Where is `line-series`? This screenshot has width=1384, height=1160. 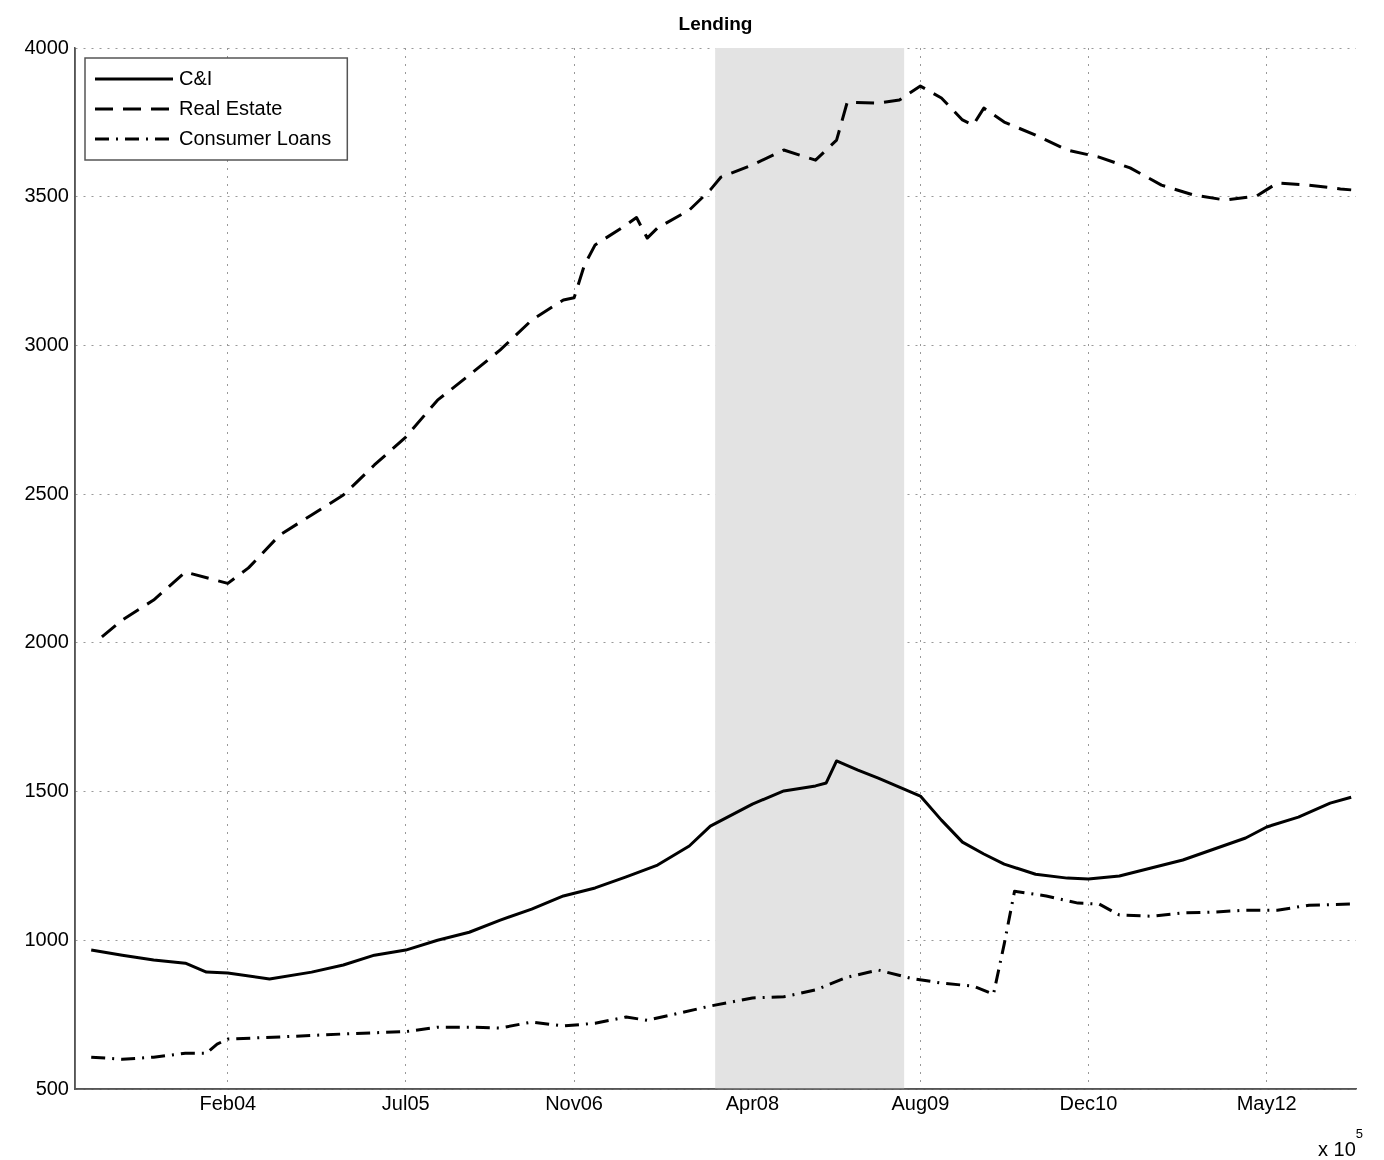
line-series is located at coordinates (721, 975).